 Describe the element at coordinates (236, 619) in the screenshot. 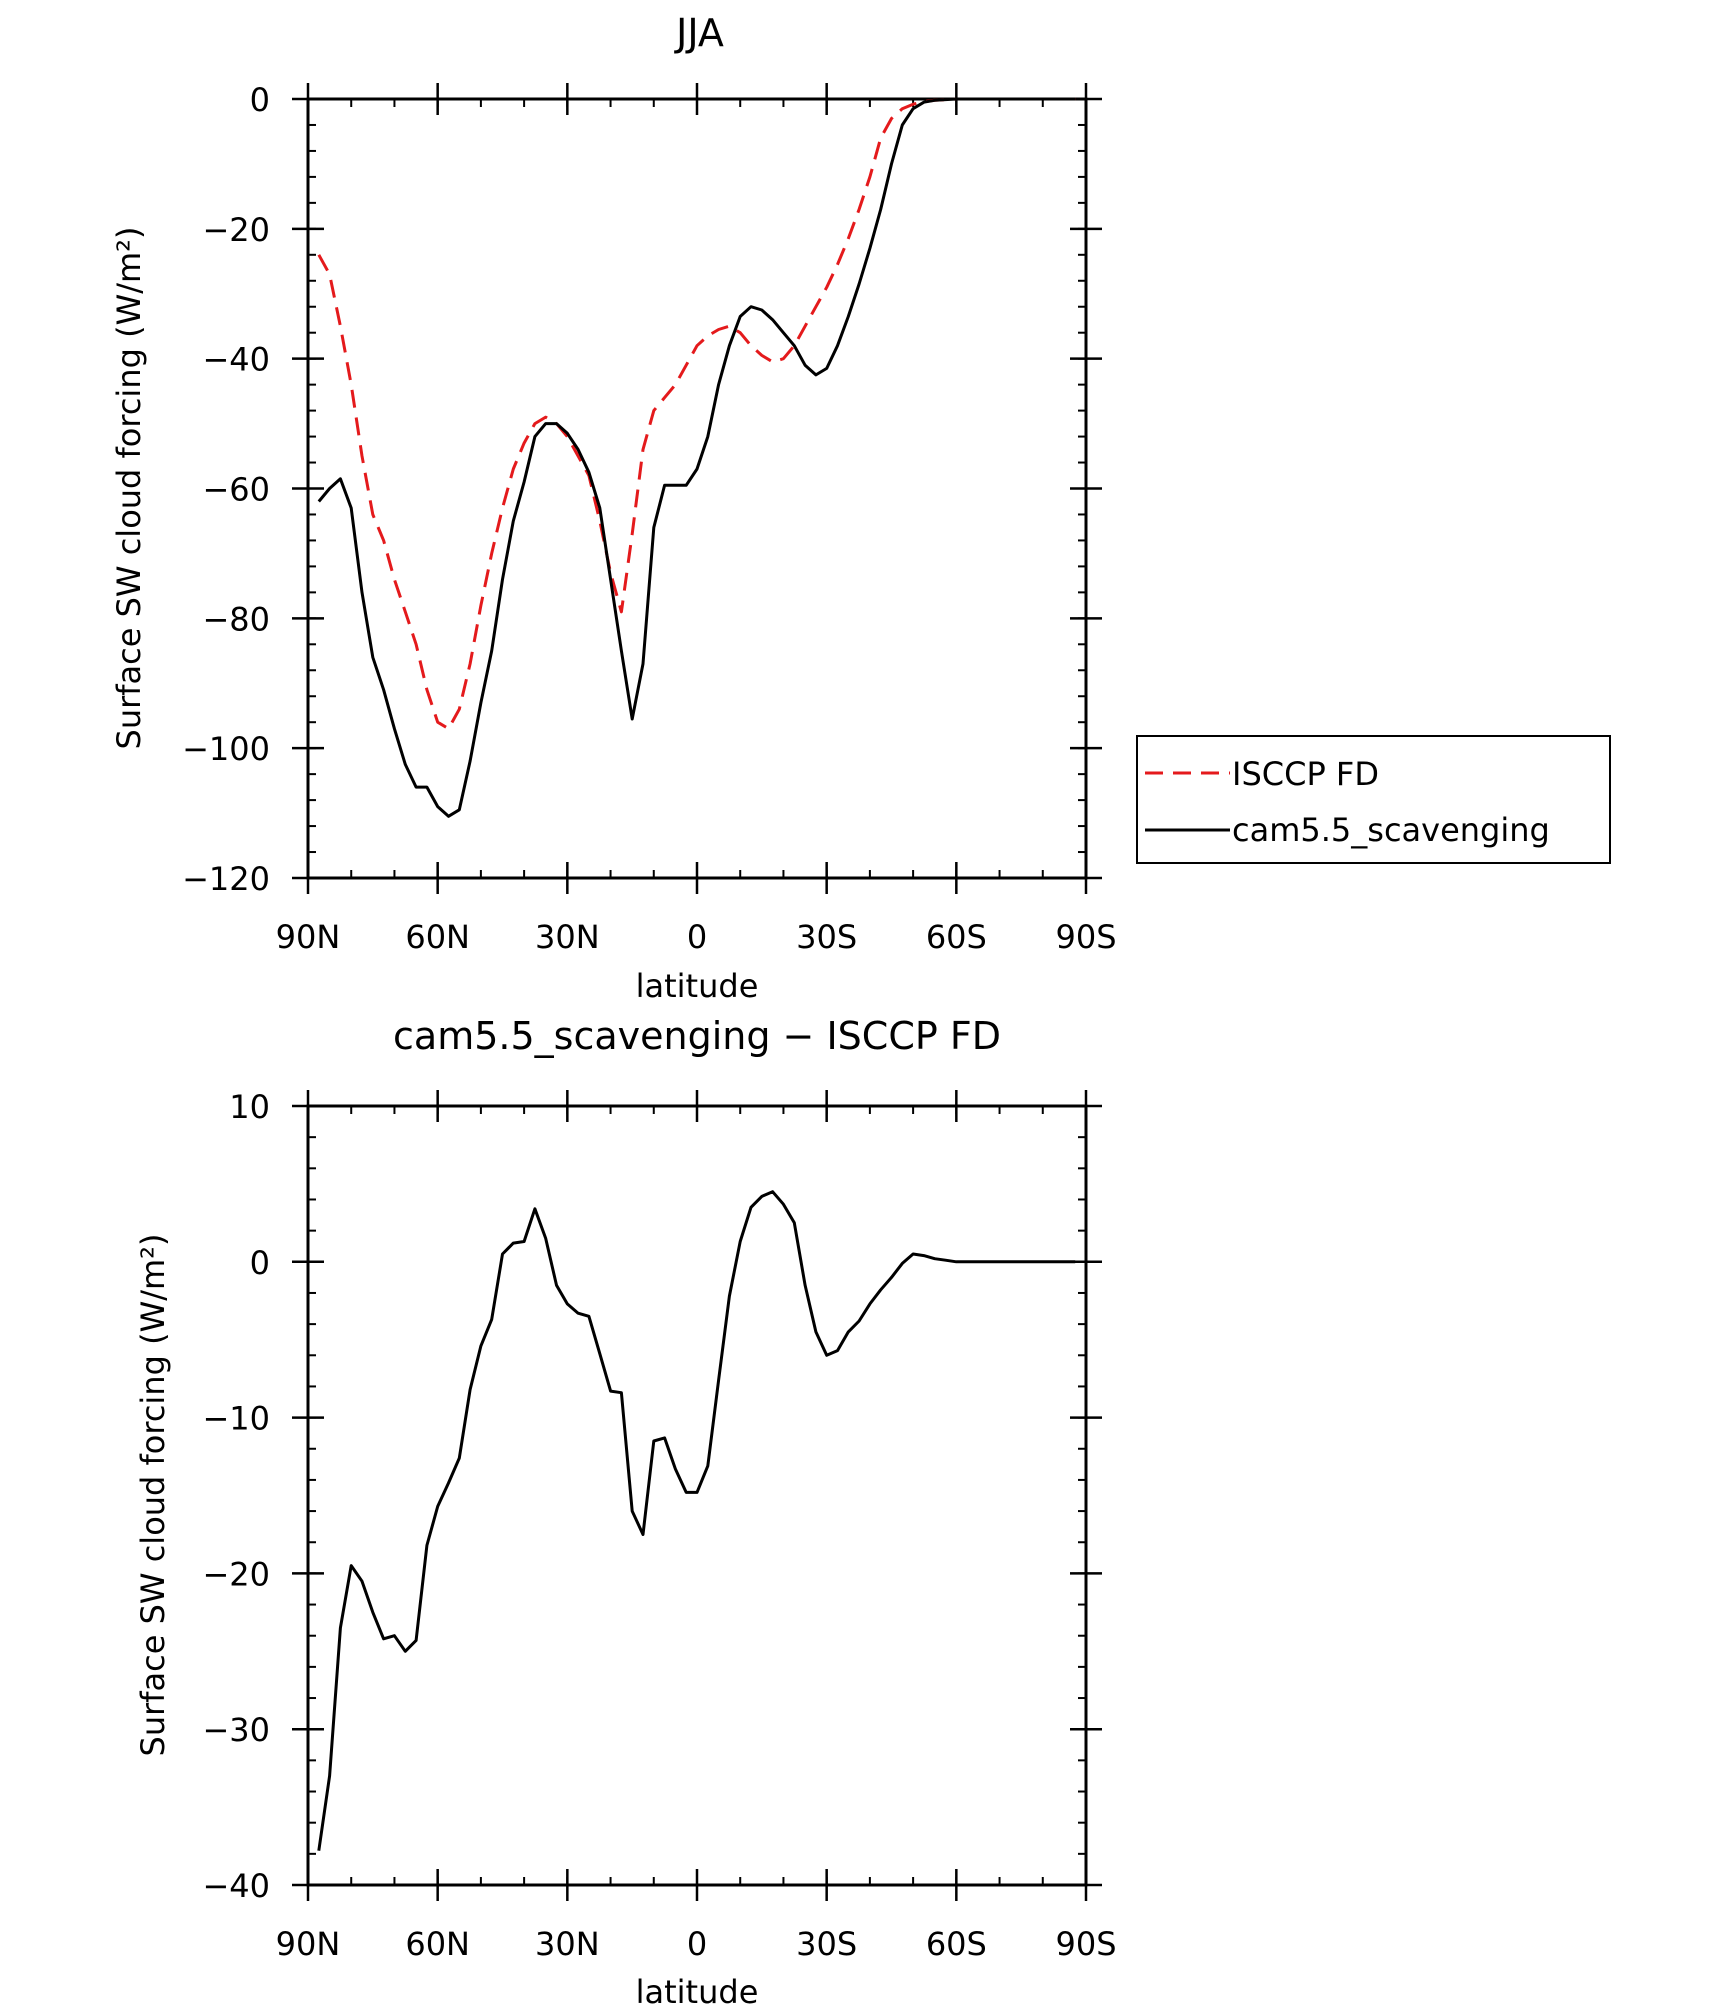

I see `y-tick-label: −80` at that location.